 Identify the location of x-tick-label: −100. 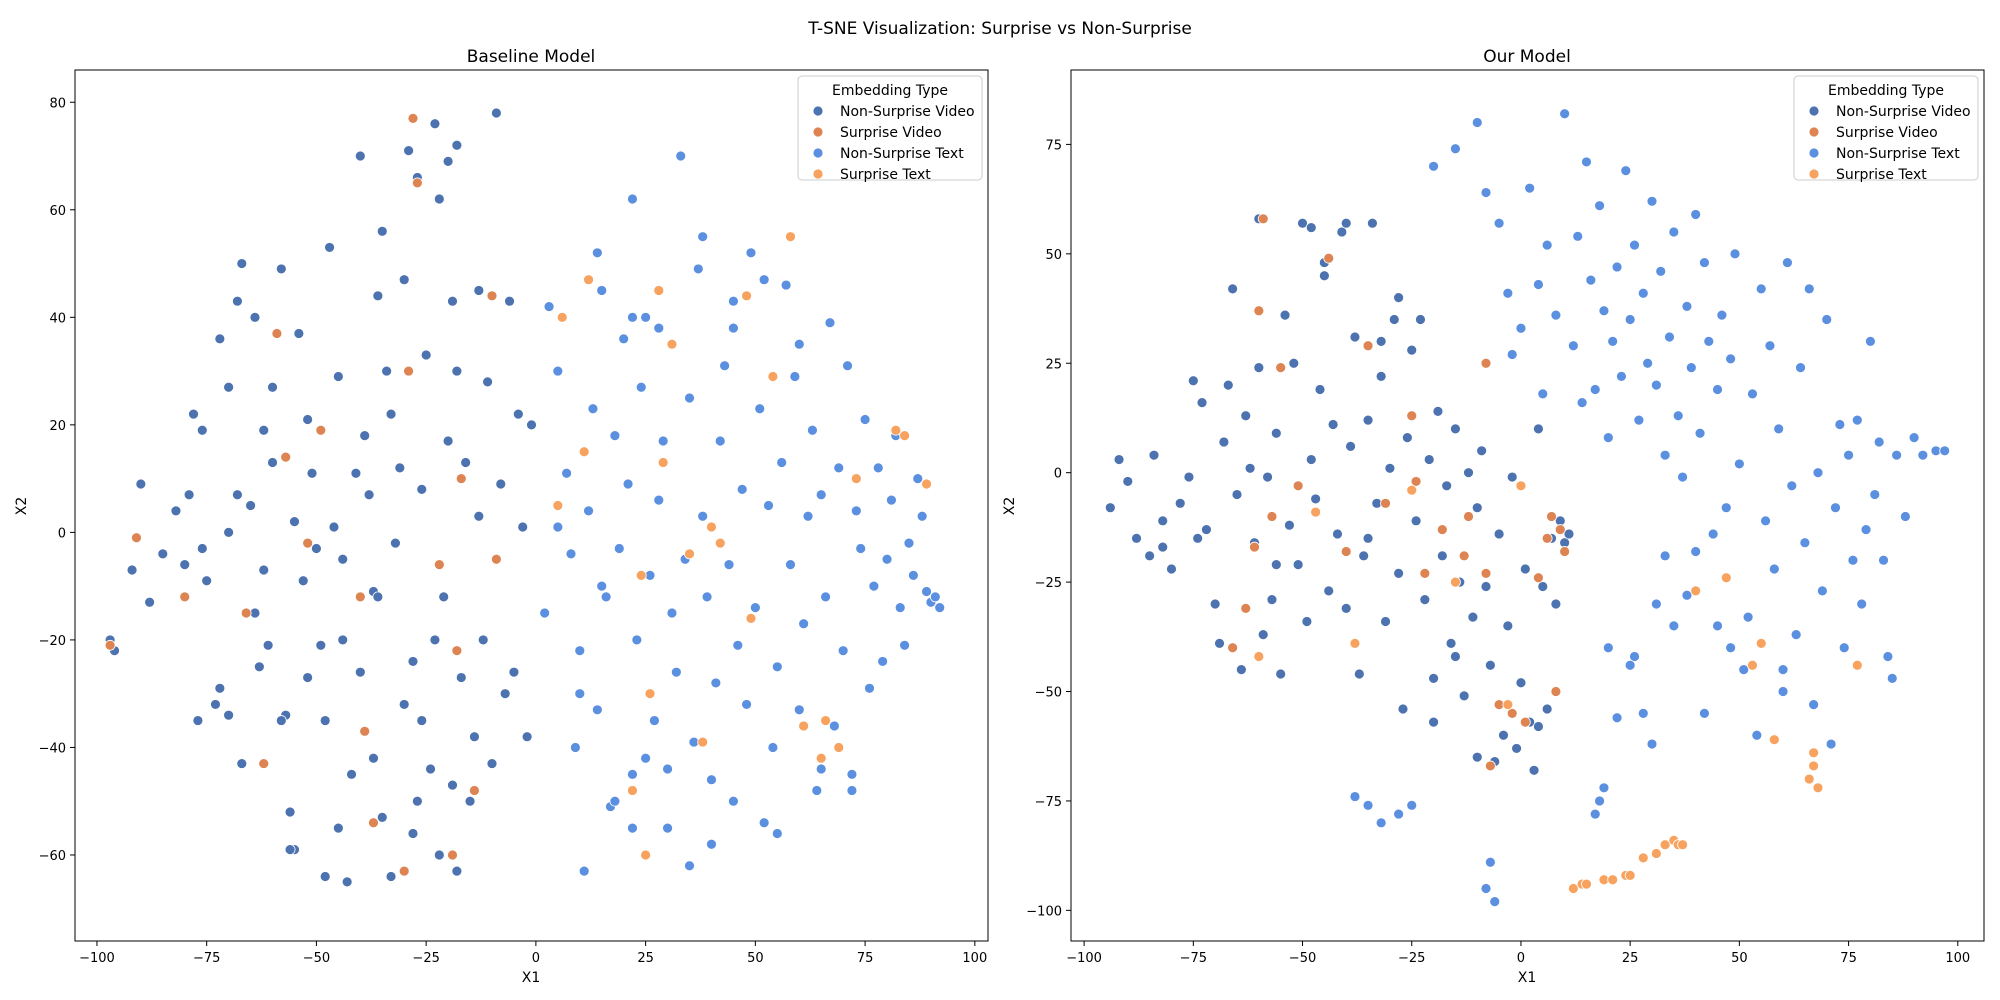
(97, 958).